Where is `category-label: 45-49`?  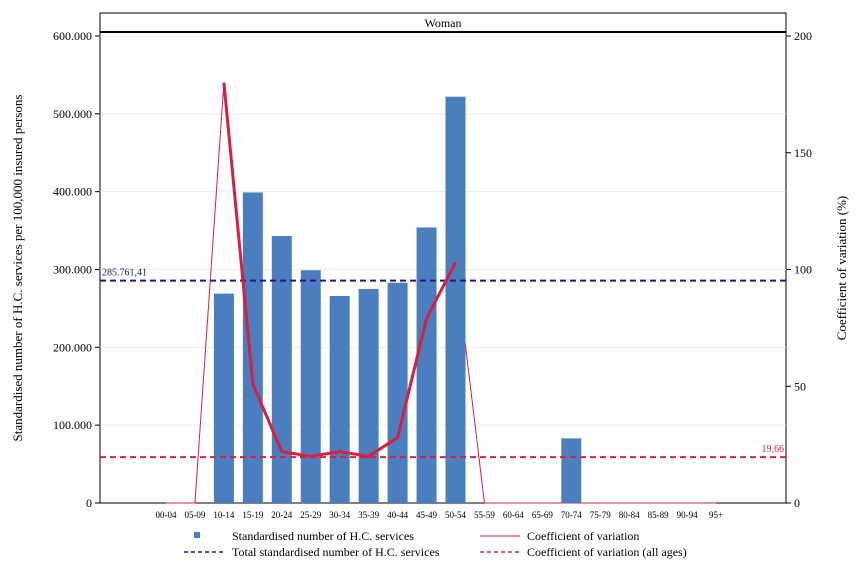
category-label: 45-49 is located at coordinates (426, 515).